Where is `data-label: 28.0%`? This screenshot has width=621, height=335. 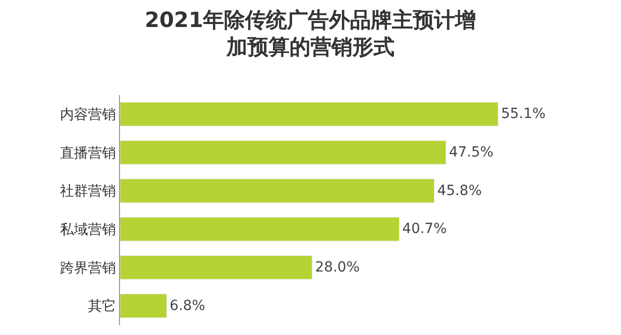 data-label: 28.0% is located at coordinates (337, 268).